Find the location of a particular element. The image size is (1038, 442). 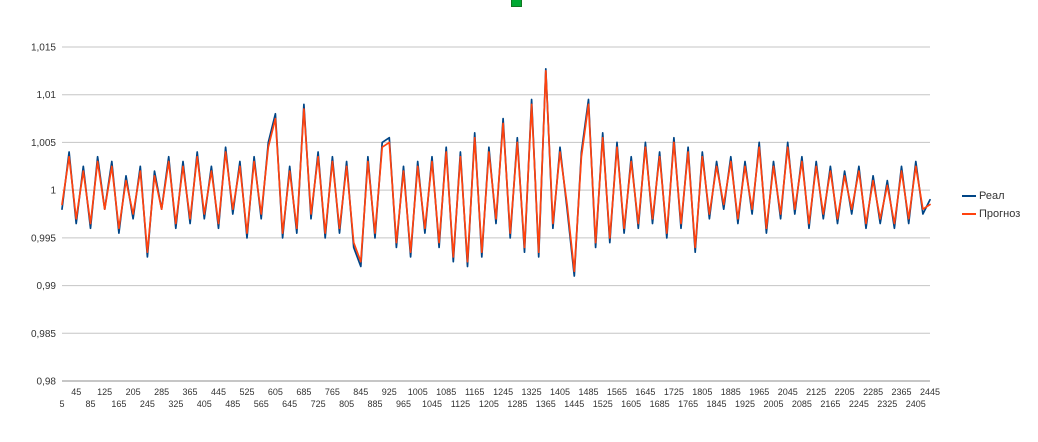

x-tick-label: 1925 is located at coordinates (745, 404).